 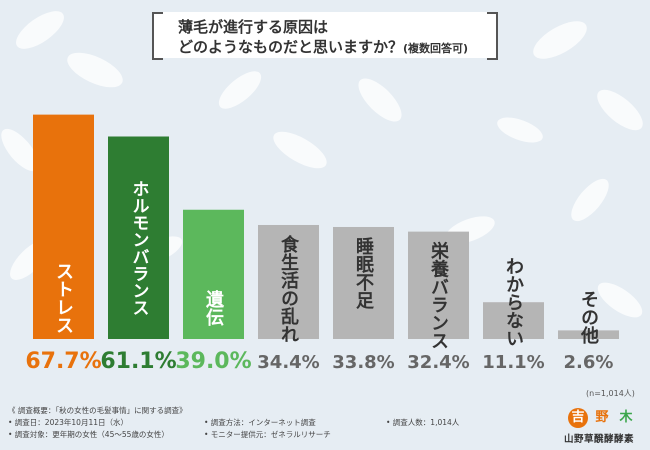 I want to click on bar-category-label-5: 睡眠不足, so click(x=363, y=273).